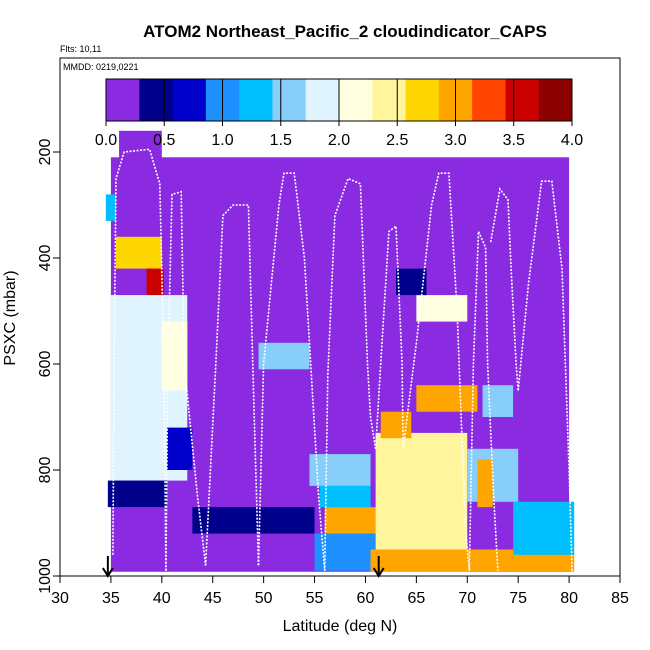  What do you see at coordinates (518, 598) in the screenshot?
I see `x-tick-label-9: 75` at bounding box center [518, 598].